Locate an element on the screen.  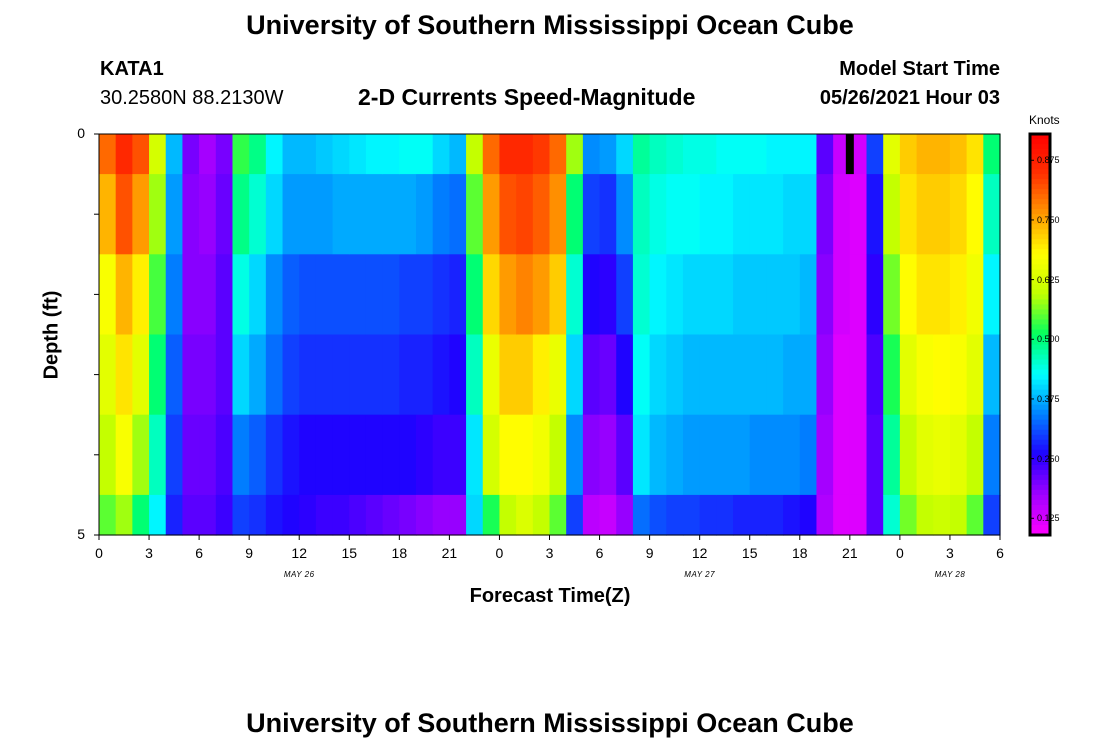
x-tick-label: 9 is located at coordinates (649, 553).